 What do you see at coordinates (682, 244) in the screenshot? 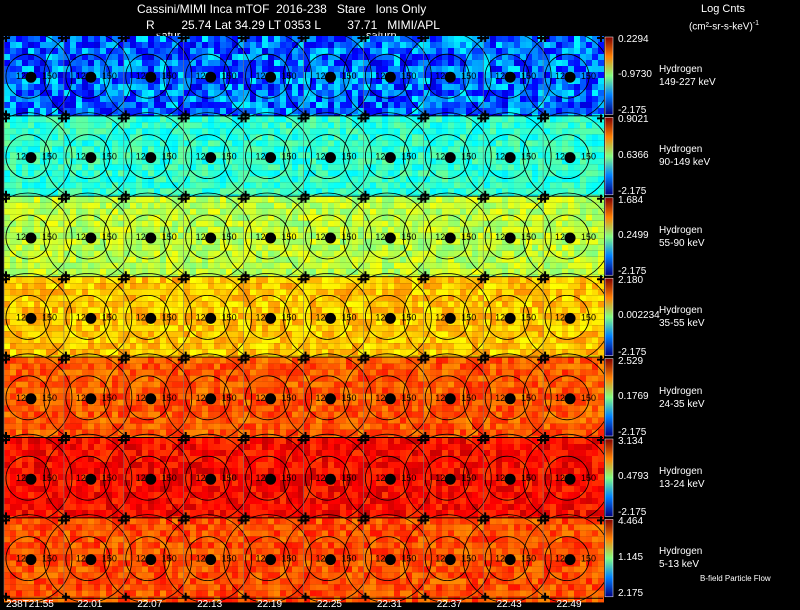
I see `channel-energy-label: 55-90 keV` at bounding box center [682, 244].